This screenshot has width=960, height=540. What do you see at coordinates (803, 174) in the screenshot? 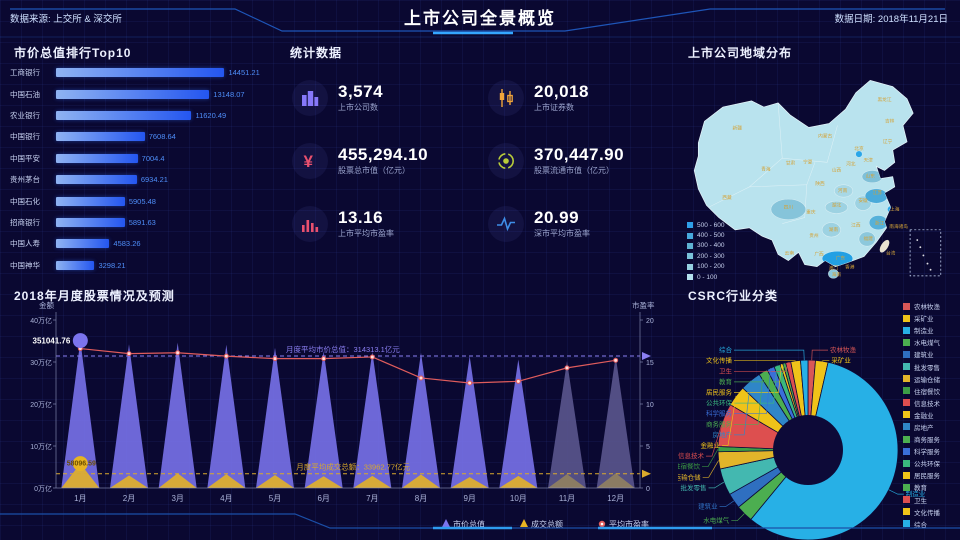
I see `china-landmass` at bounding box center [803, 174].